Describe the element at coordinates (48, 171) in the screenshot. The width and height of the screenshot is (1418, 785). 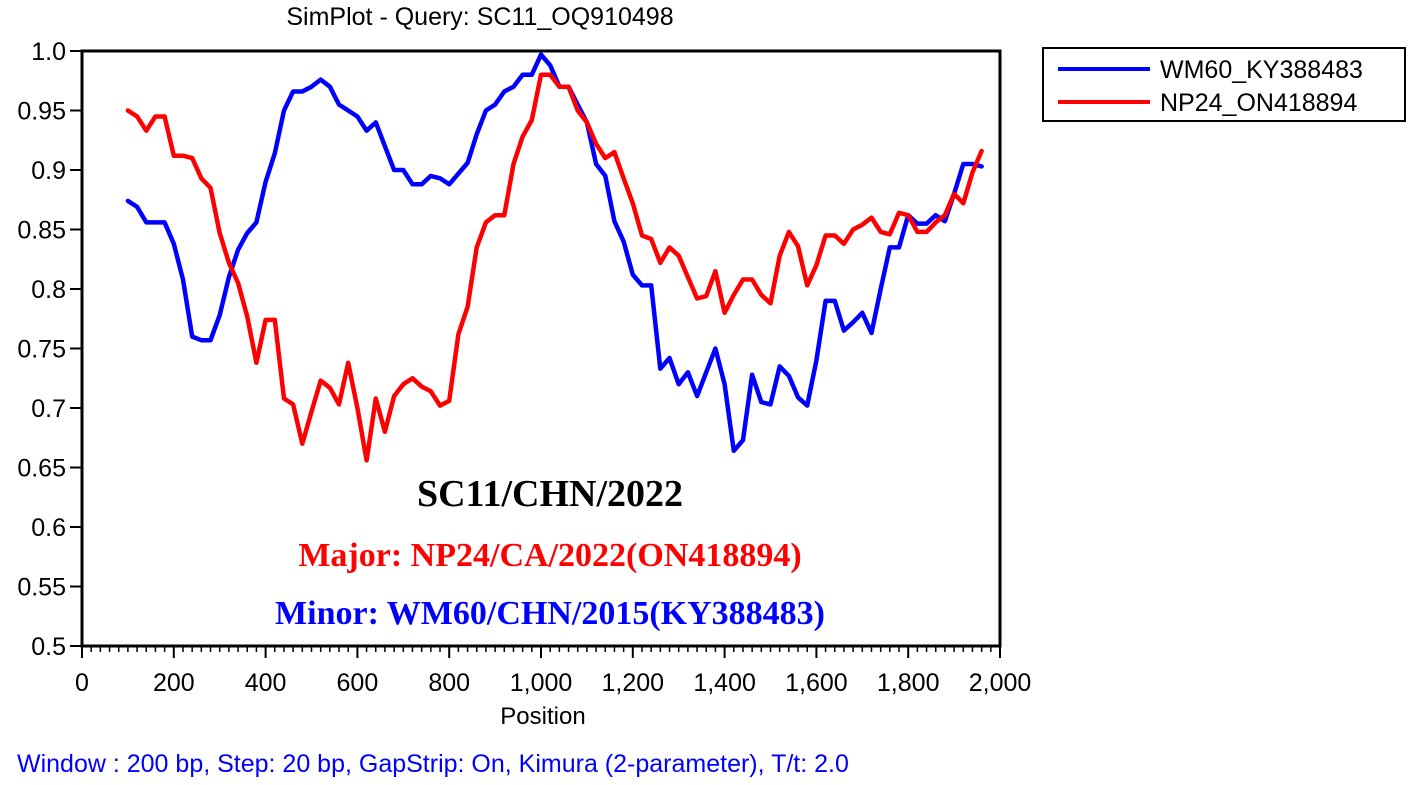
I see `y-tick-label: 0.9` at that location.